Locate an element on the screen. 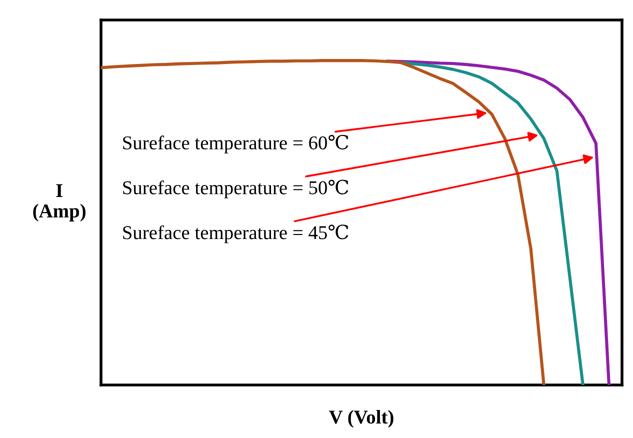 The image size is (633, 438). x-axis-title: V (Volt) is located at coordinates (361, 419).